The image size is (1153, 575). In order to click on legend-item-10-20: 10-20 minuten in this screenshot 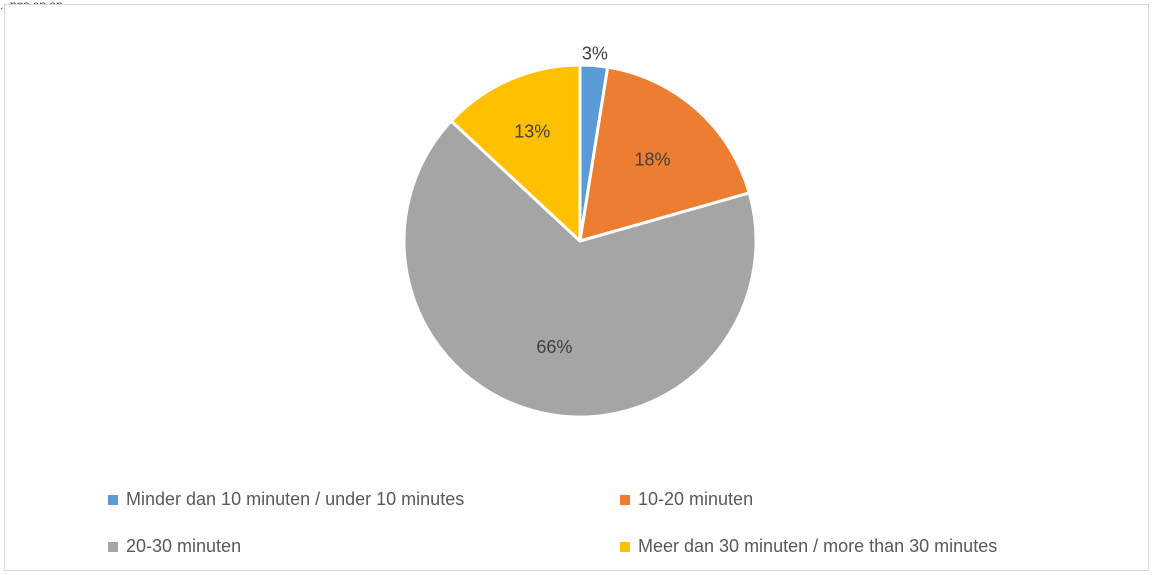, I will do `click(686, 499)`.